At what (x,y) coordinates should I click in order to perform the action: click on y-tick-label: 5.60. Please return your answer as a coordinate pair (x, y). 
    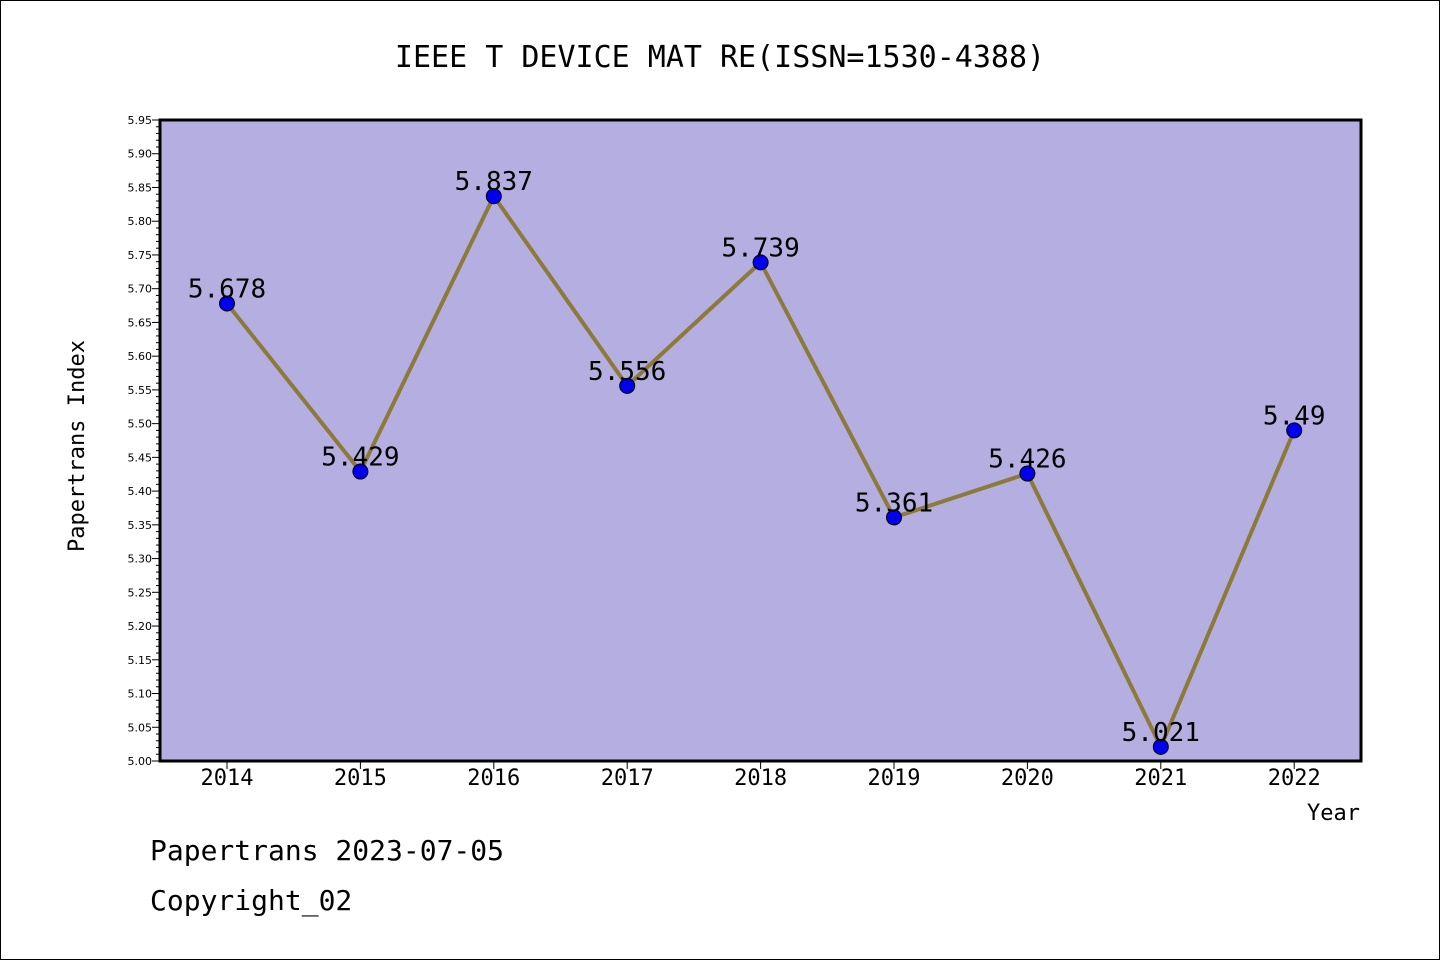
    Looking at the image, I should click on (140, 356).